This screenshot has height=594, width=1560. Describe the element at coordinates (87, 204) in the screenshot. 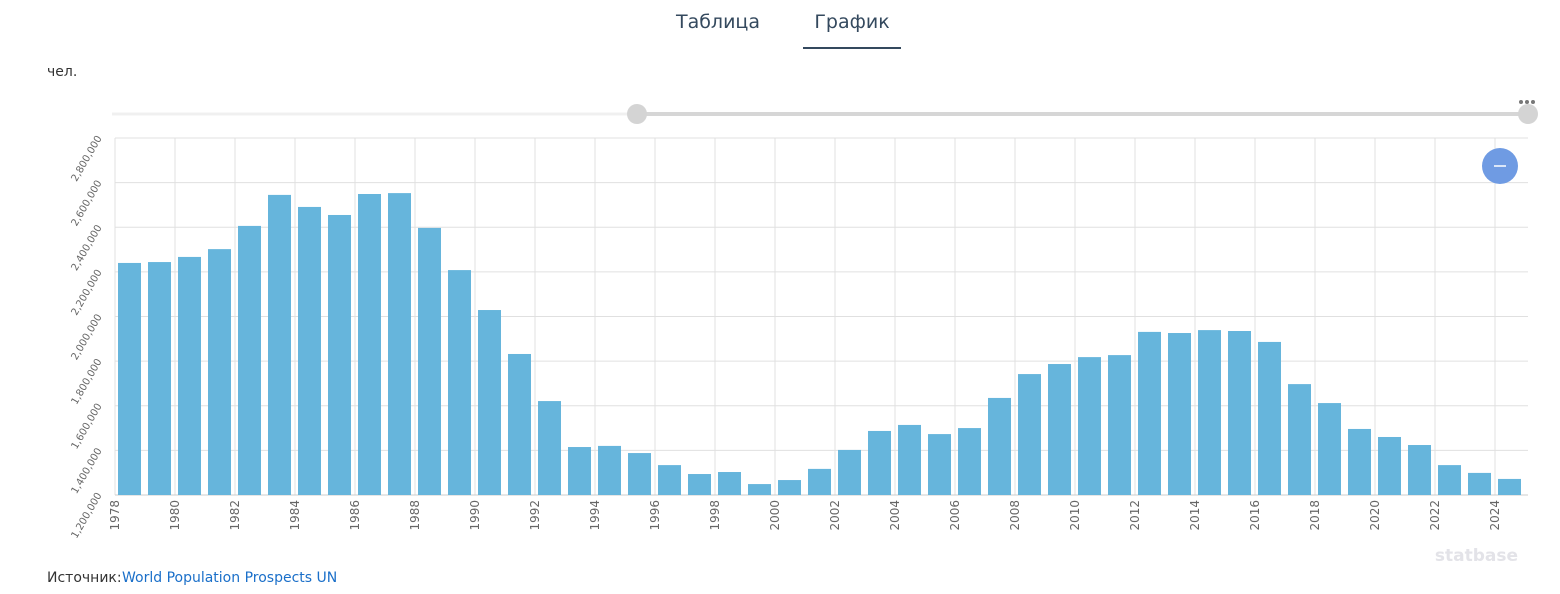

I see `y-tick-label: 2,600,000` at that location.